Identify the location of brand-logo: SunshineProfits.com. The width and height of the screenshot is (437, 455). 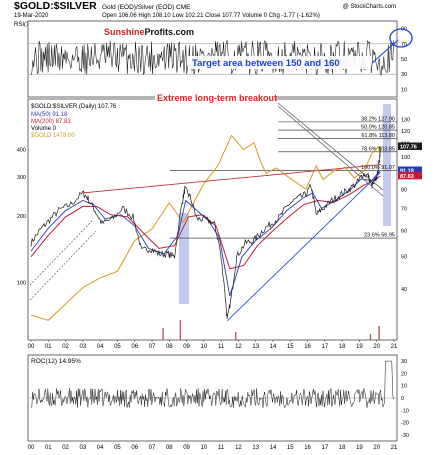
(158, 32).